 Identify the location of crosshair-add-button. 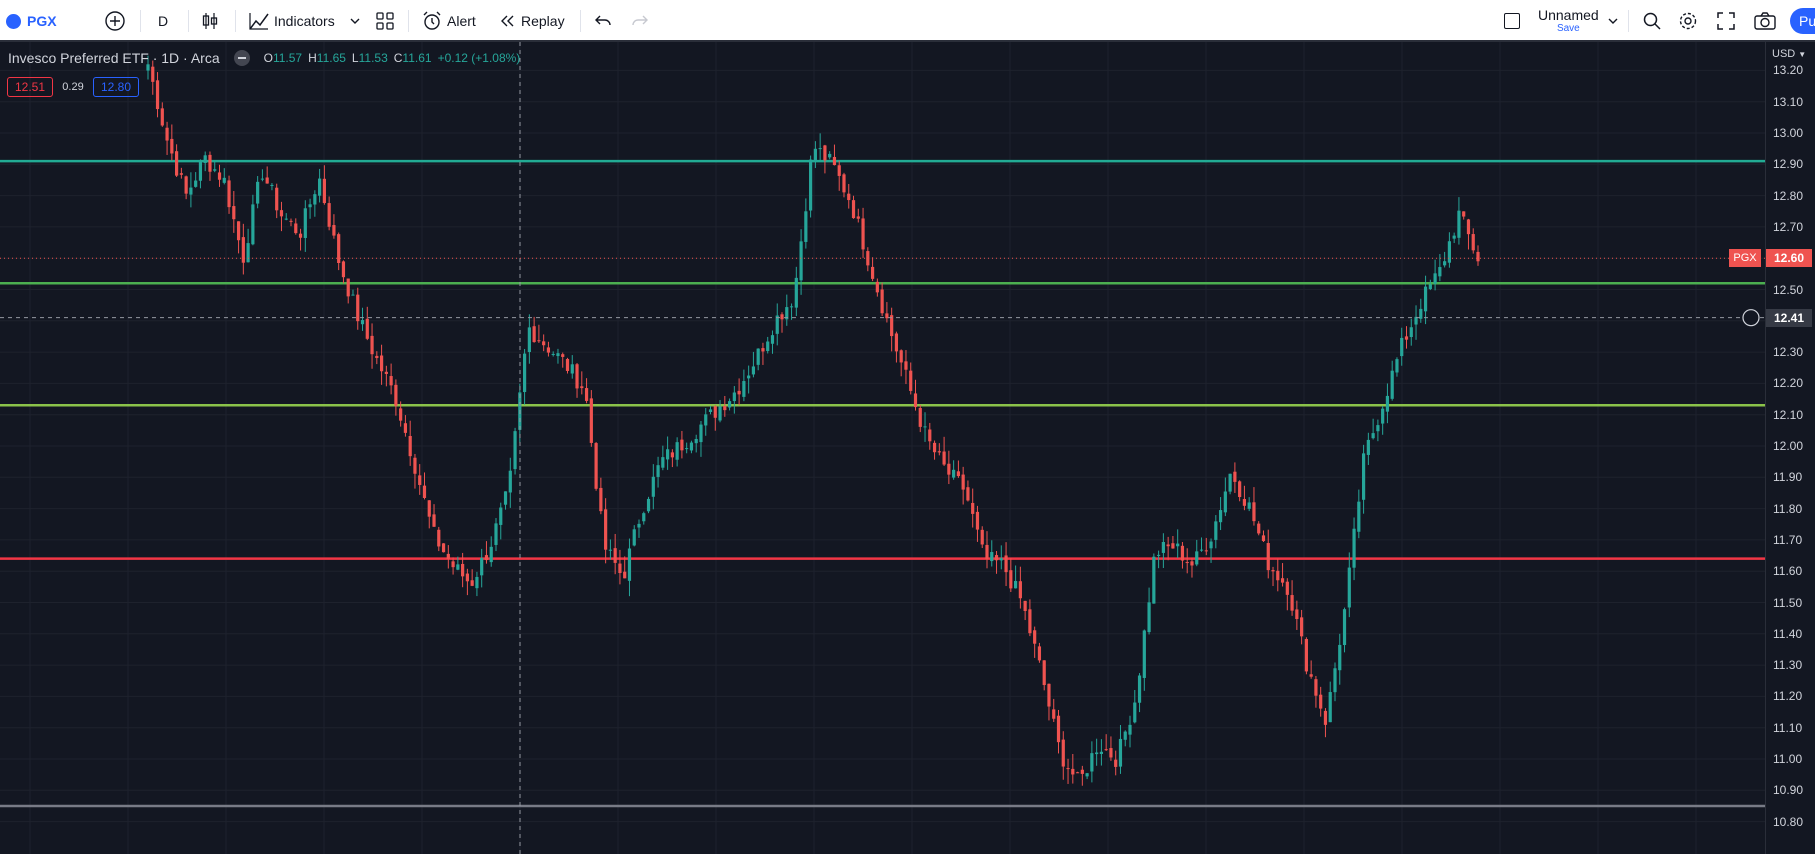
(1751, 318).